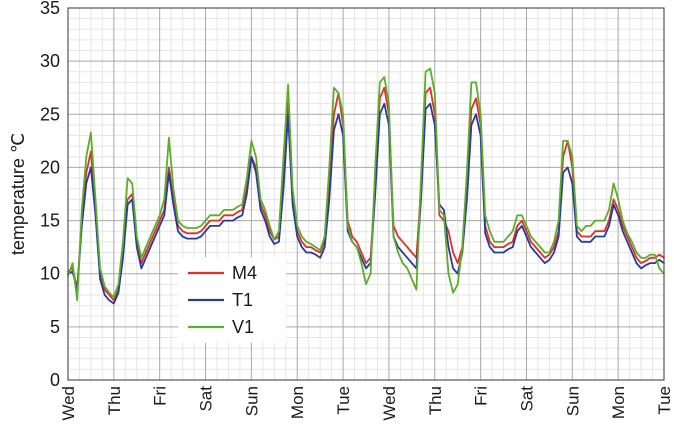 Image resolution: width=674 pixels, height=436 pixels. What do you see at coordinates (55, 380) in the screenshot?
I see `y-tick-label: 0` at bounding box center [55, 380].